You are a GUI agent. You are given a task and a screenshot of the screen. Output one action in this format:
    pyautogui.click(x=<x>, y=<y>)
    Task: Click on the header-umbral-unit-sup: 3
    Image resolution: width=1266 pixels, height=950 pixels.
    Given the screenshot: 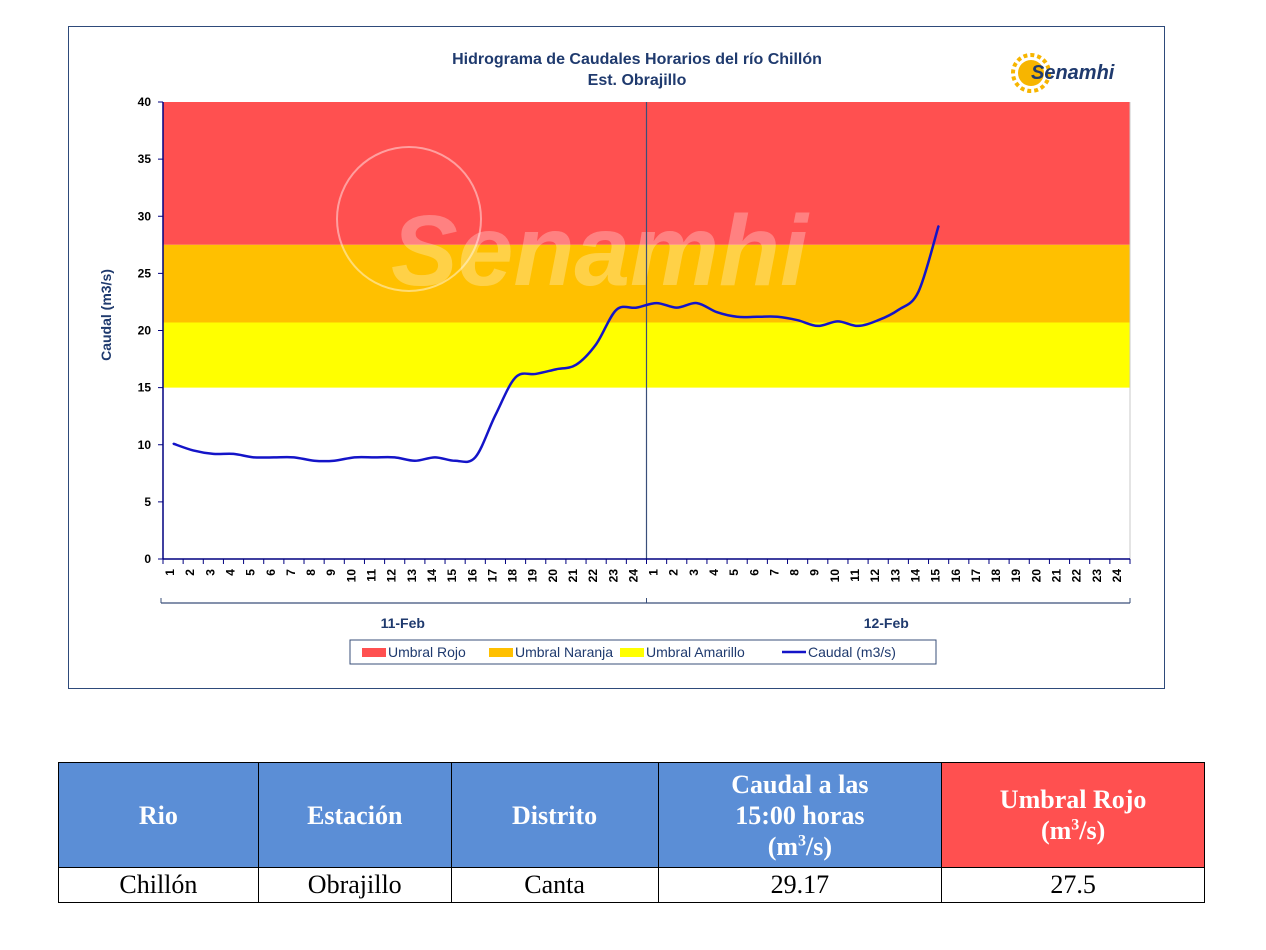 What is the action you would take?
    pyautogui.click(x=1075, y=825)
    